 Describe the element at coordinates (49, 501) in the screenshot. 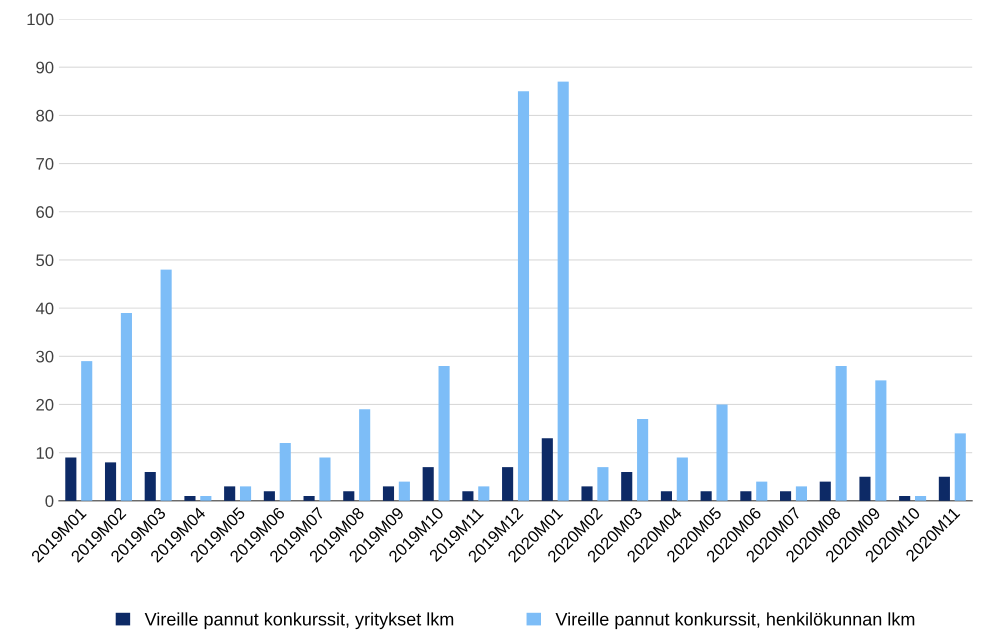

I see `y-tick-label: 0` at that location.